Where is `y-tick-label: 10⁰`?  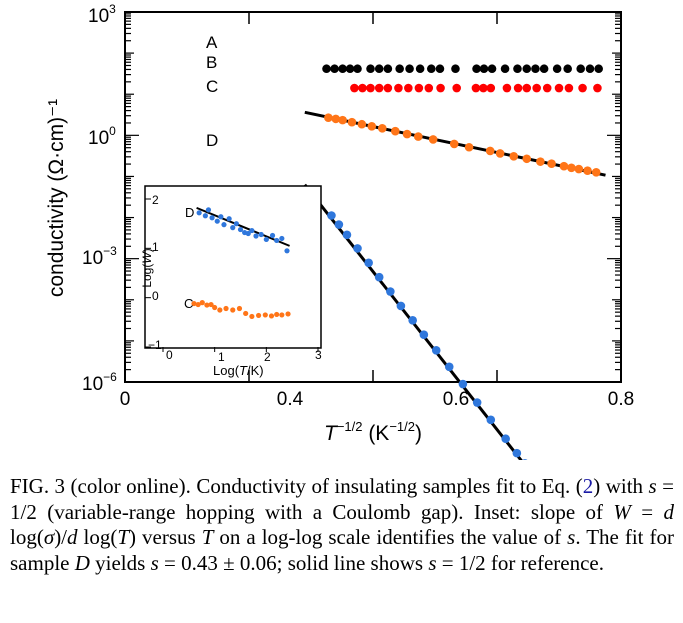 y-tick-label: 10⁰ is located at coordinates (102, 136).